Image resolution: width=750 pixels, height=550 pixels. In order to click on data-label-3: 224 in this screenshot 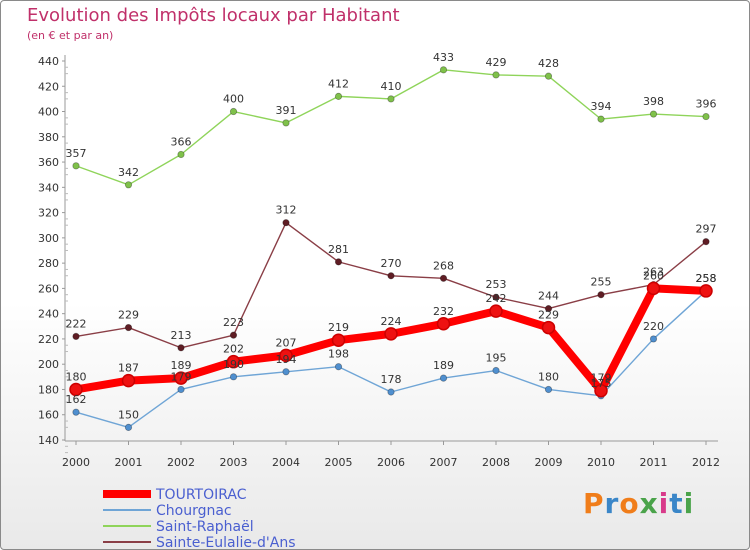, I will do `click(391, 321)`.